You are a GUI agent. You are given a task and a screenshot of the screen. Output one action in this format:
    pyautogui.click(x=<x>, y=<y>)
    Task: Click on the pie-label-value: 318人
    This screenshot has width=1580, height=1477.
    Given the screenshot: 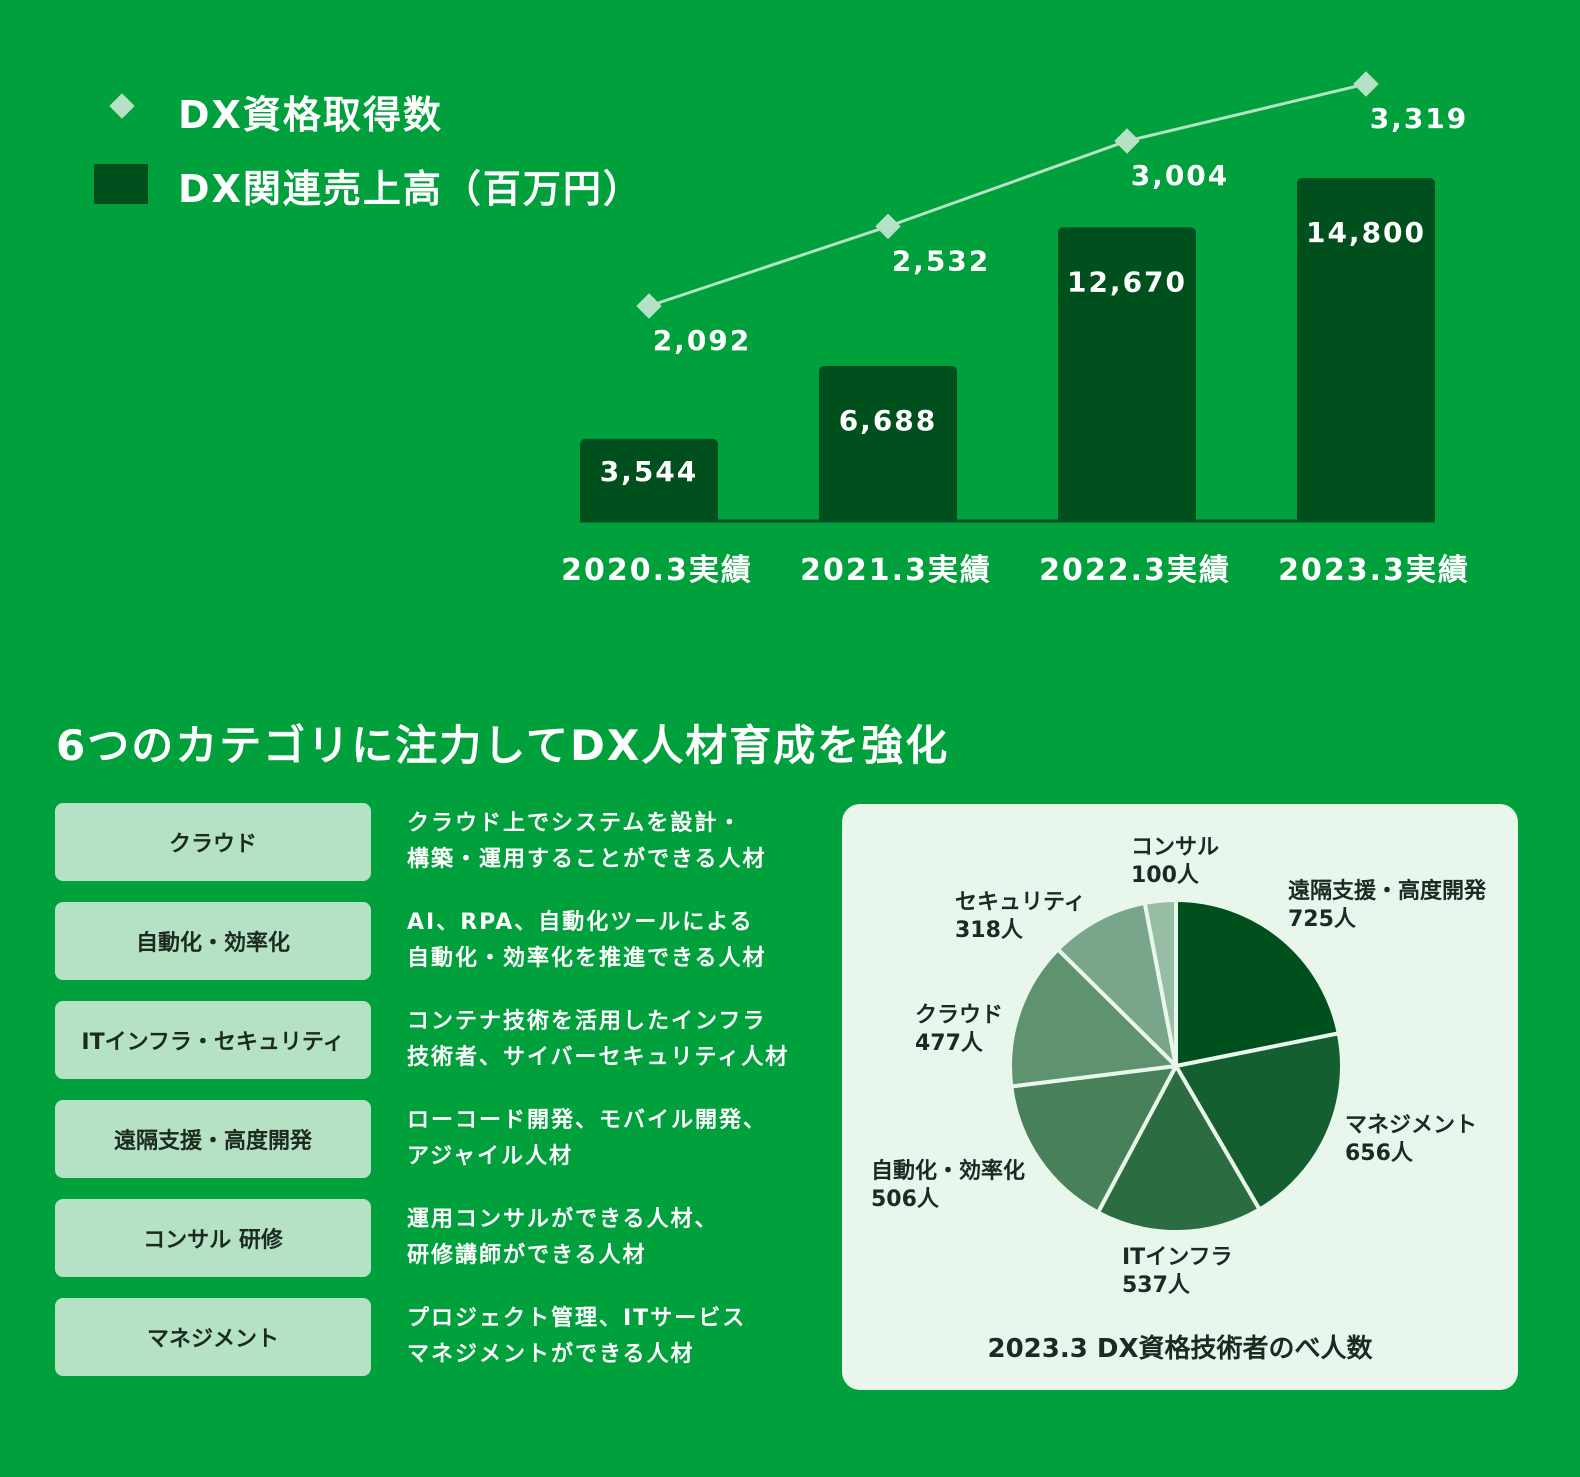 What is the action you would take?
    pyautogui.click(x=989, y=930)
    